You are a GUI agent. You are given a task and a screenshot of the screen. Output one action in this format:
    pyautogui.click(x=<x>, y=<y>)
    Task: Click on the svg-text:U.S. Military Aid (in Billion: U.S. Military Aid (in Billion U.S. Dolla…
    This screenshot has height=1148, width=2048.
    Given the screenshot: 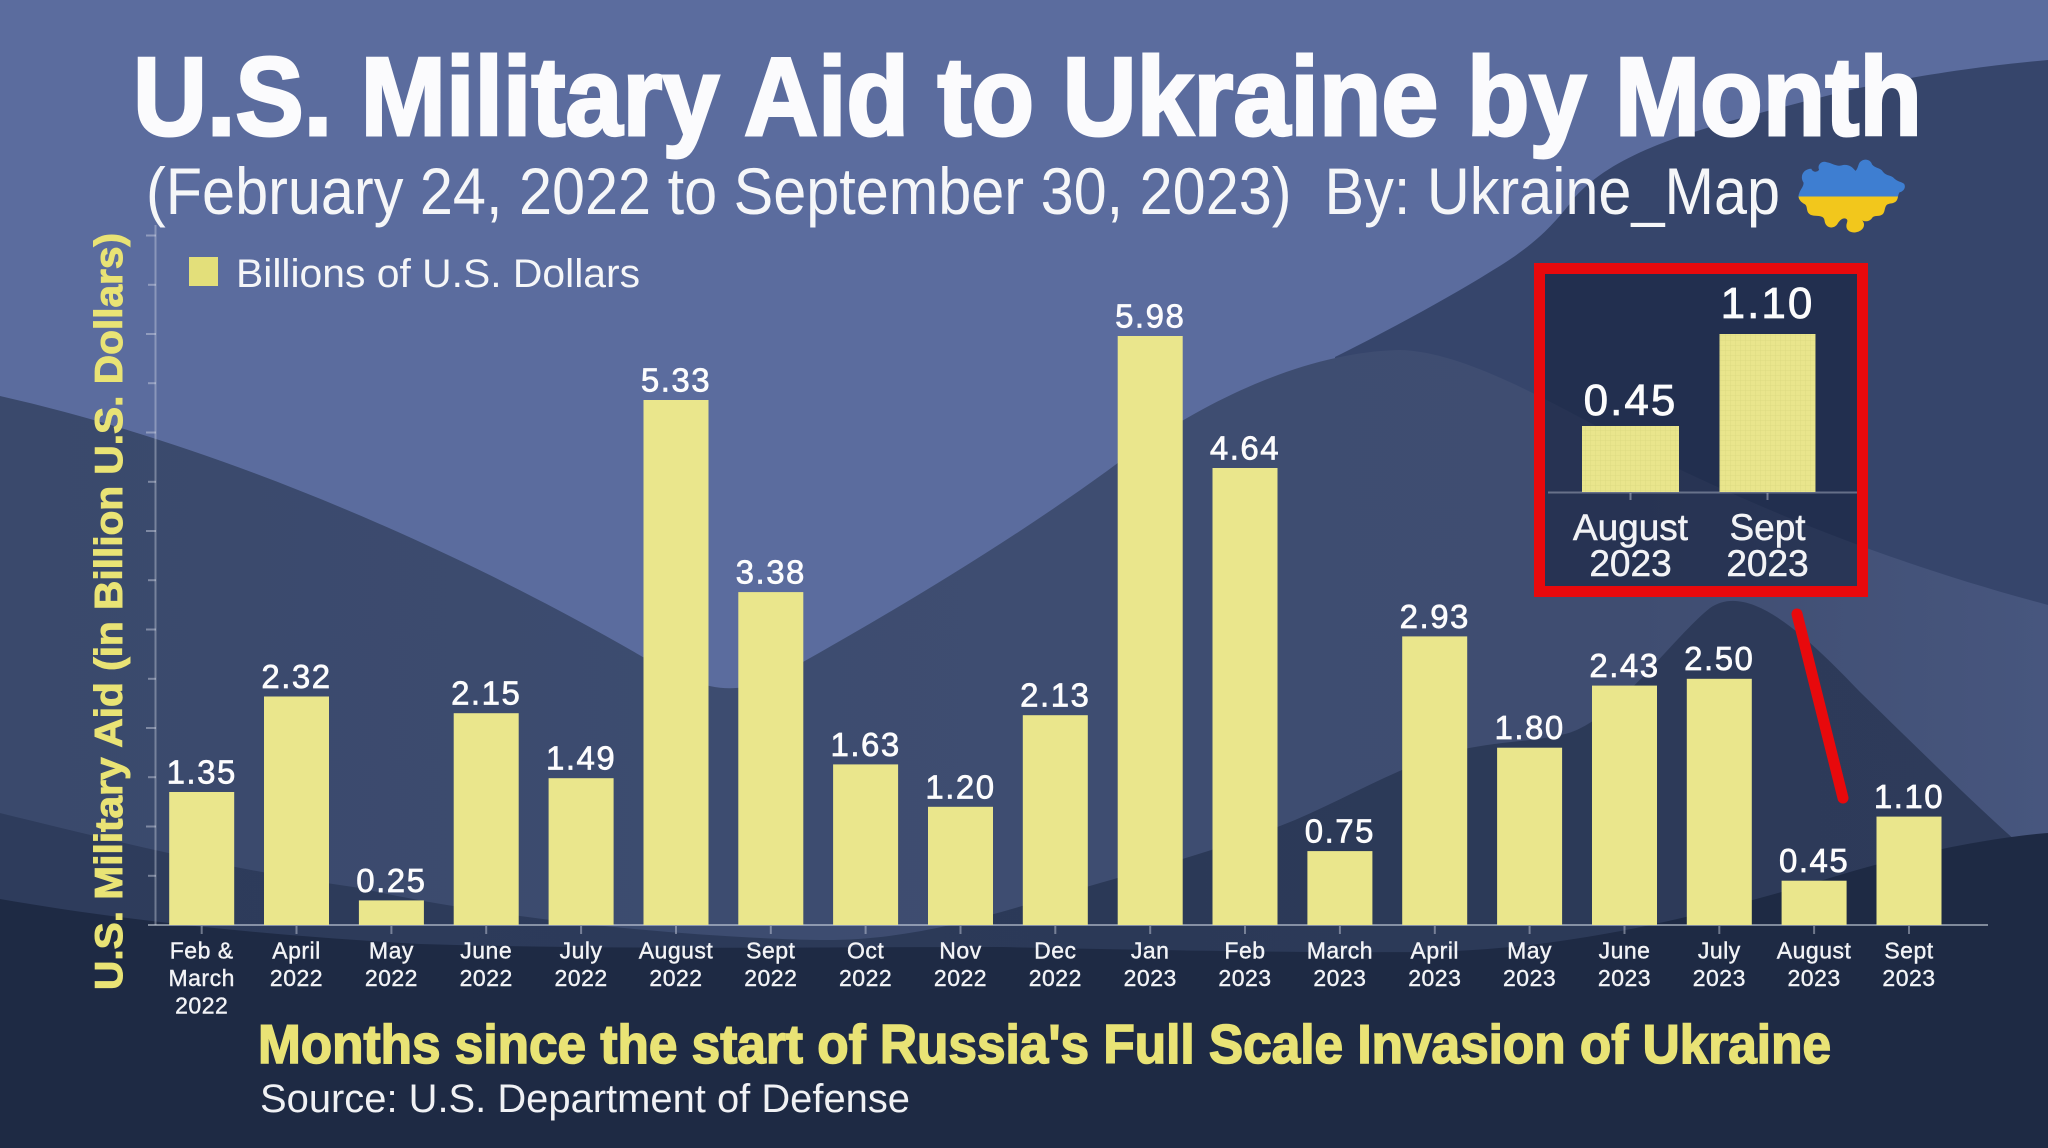 What is the action you would take?
    pyautogui.click(x=109, y=611)
    